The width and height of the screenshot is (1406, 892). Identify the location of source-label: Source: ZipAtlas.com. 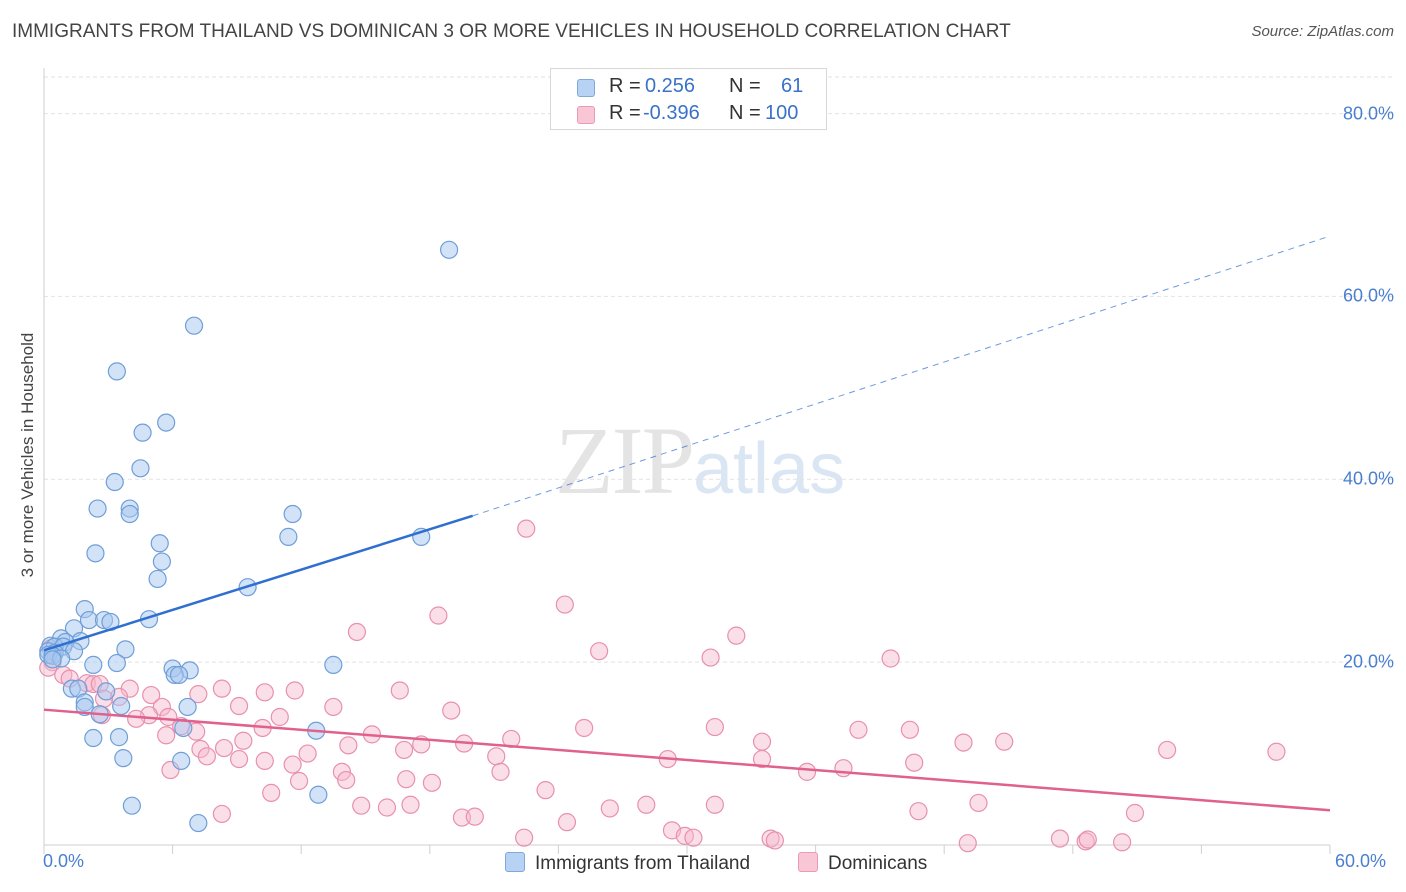
(1322, 31).